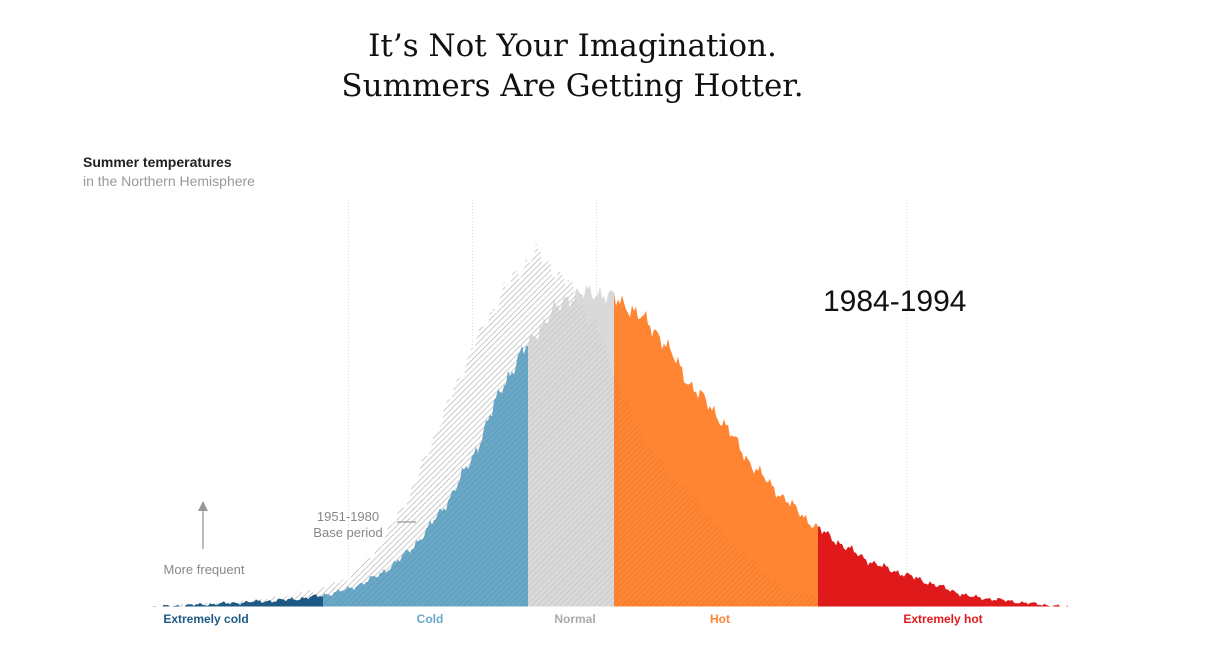 This screenshot has height=653, width=1210. What do you see at coordinates (169, 181) in the screenshot?
I see `subtitle-secondary: in the Northern Hemisphere` at bounding box center [169, 181].